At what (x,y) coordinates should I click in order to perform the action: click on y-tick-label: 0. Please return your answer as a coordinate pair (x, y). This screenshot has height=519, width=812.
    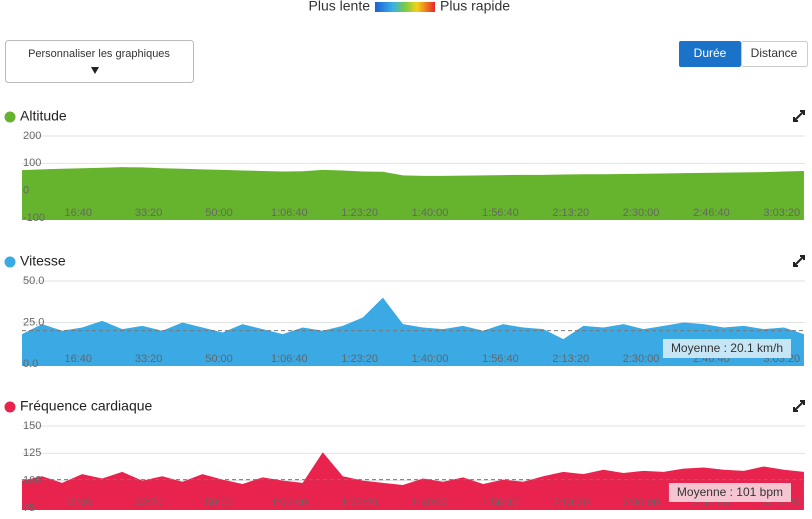
    Looking at the image, I should click on (26, 191).